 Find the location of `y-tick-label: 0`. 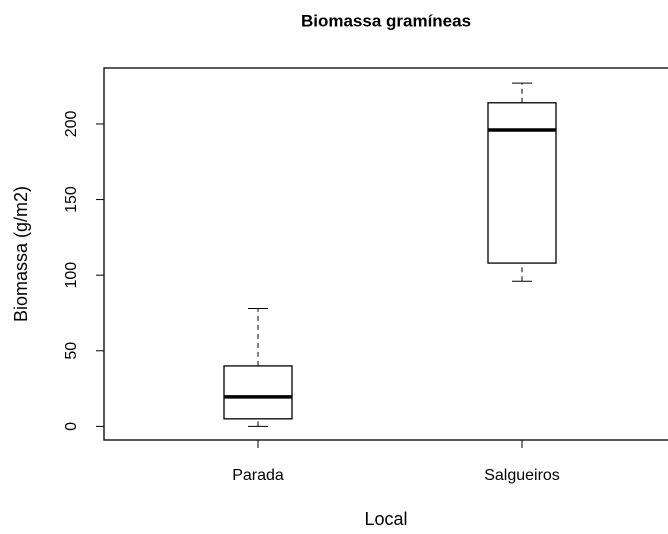

y-tick-label: 0 is located at coordinates (71, 426).